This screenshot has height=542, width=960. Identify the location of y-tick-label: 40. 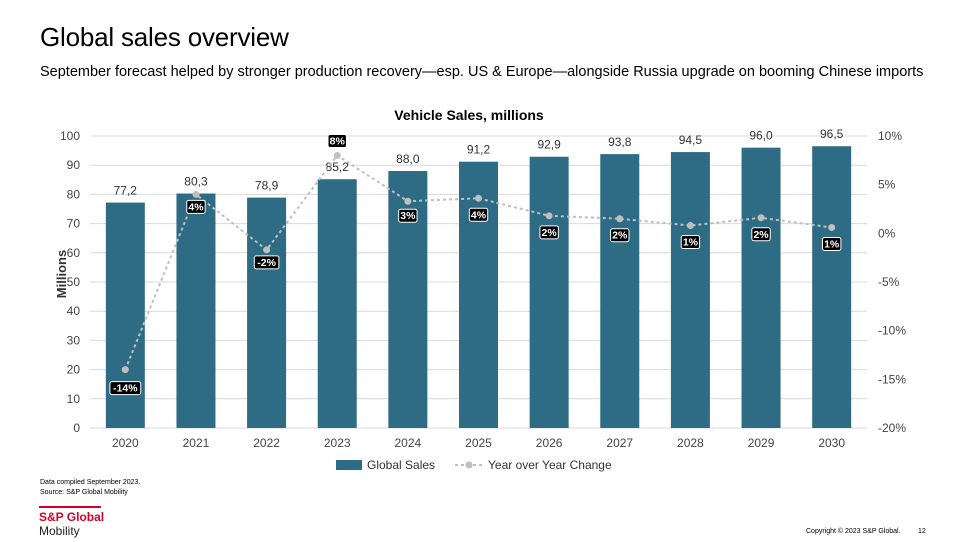
(74, 311).